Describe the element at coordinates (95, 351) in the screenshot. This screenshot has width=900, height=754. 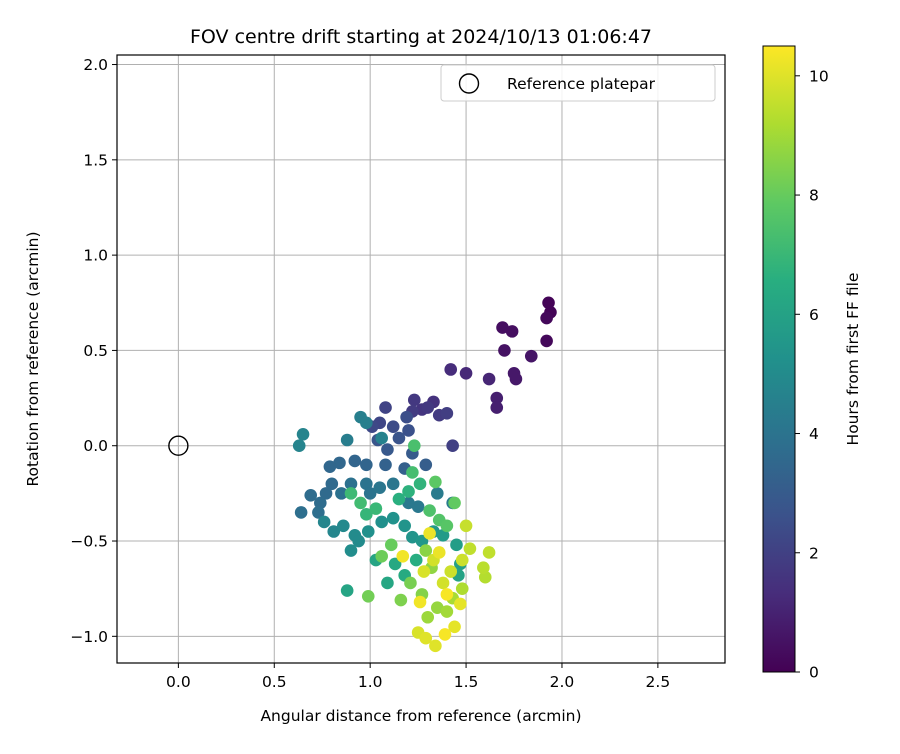
I see `y-tick-label: 0.5` at that location.